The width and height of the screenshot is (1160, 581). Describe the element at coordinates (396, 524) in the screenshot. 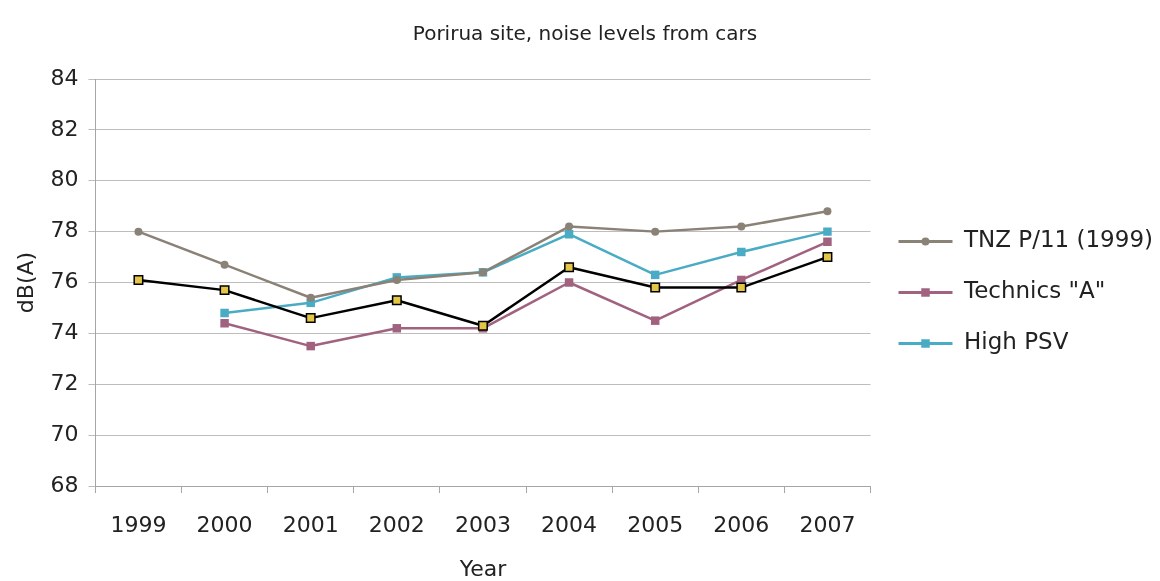

I see `x-tick-label: 2002` at that location.